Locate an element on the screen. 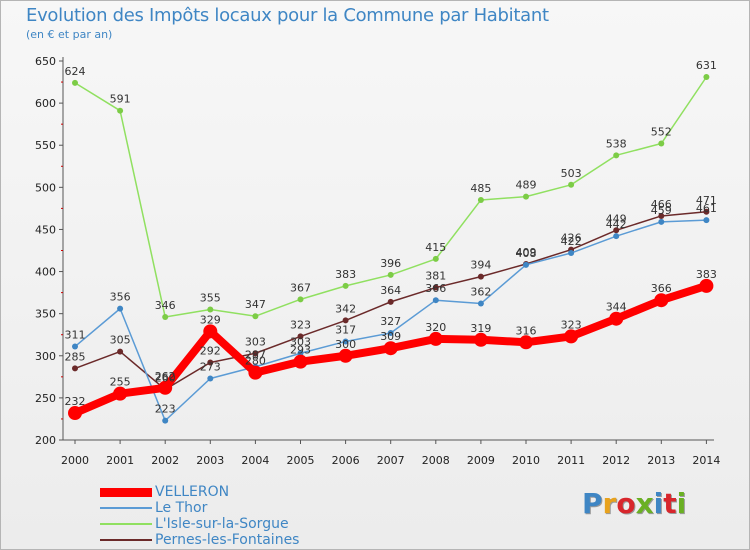  logo-letter: r is located at coordinates (609, 503).